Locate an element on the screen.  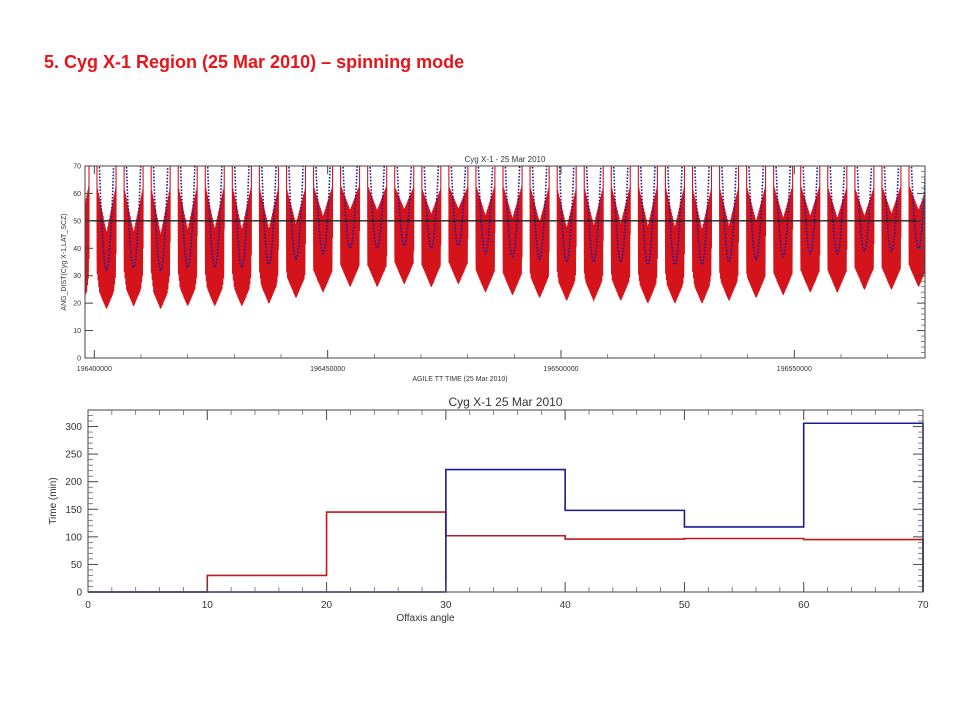
chart-2-x-tick-label: 10 is located at coordinates (208, 605).